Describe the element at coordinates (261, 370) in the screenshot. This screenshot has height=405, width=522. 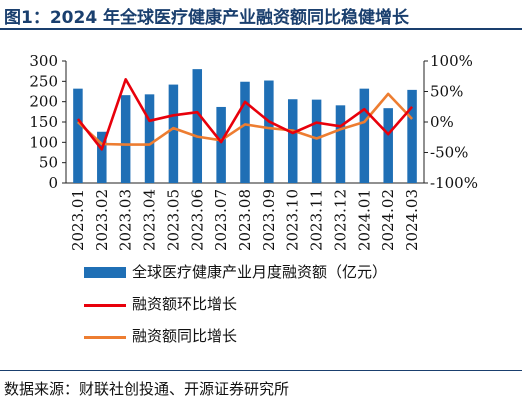
I see `source-divider` at that location.